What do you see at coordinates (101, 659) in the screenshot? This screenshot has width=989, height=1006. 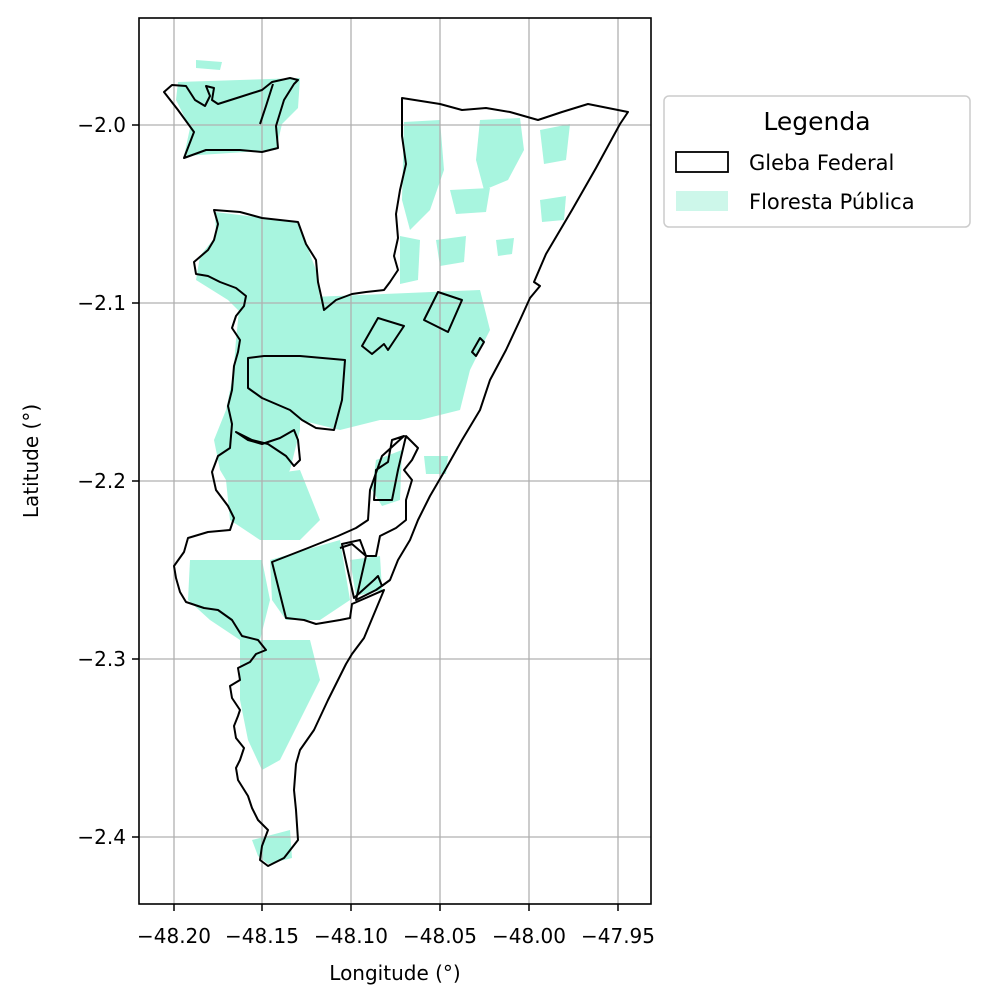 I see `y-tick-label: −2.3` at bounding box center [101, 659].